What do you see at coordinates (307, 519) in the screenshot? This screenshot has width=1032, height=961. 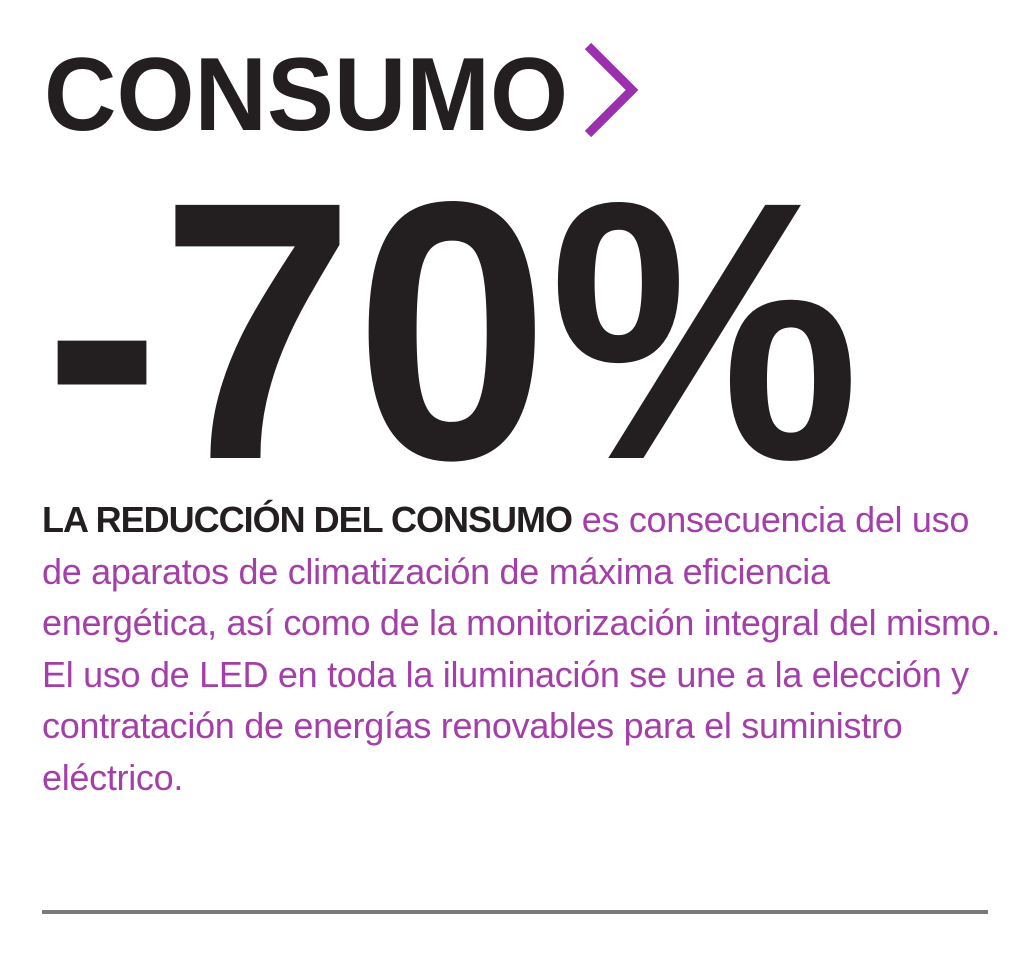 I see `paragraph-lead: LA REDUCCIÓN DEL CONSUMO` at bounding box center [307, 519].